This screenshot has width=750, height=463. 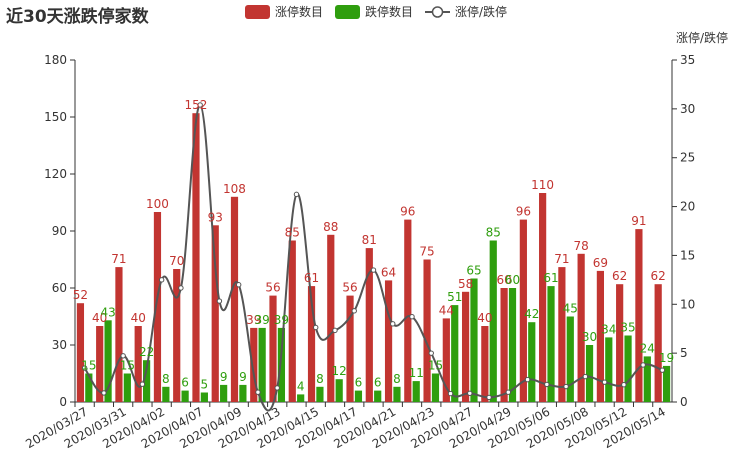 What do you see at coordinates (349, 288) in the screenshot?
I see `bar-label-limit-up: 56` at bounding box center [349, 288].